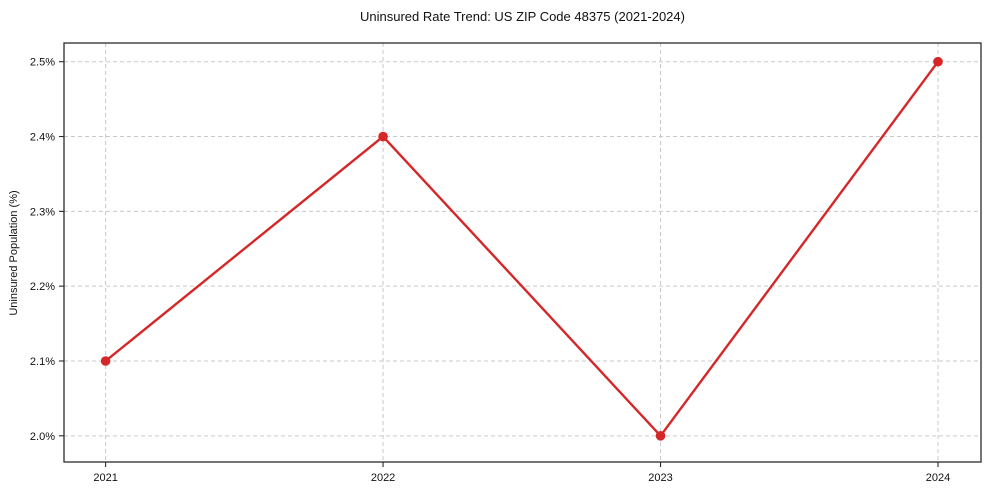 This screenshot has width=989, height=490. What do you see at coordinates (42, 287) in the screenshot?
I see `y-tick-label: 2.2%` at bounding box center [42, 287].